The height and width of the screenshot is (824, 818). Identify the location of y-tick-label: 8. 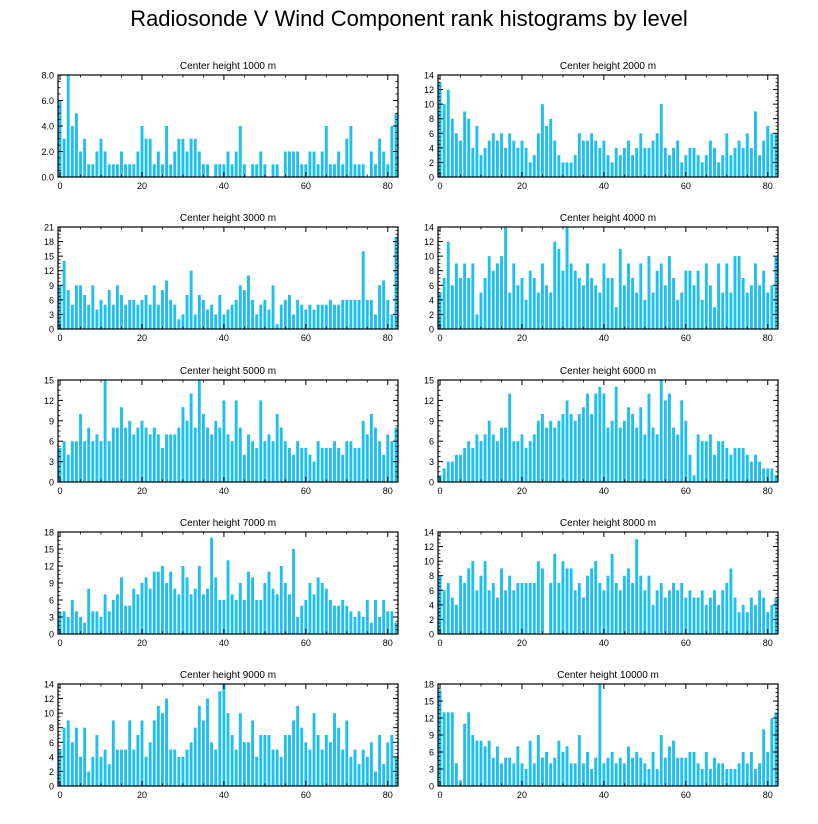
(431, 576).